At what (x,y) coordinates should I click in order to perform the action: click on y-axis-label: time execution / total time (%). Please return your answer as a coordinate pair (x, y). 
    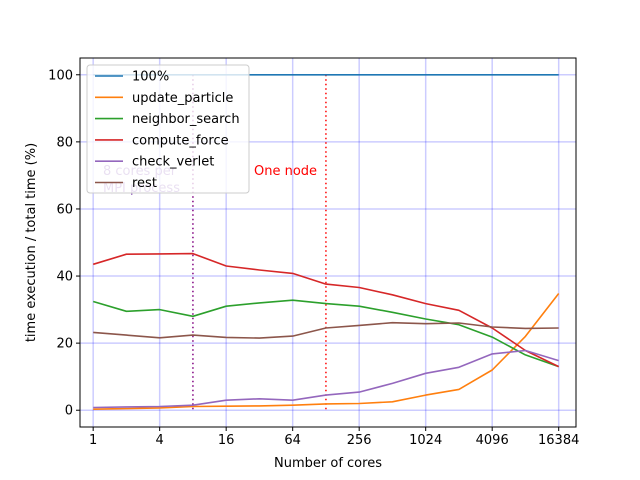
    Looking at the image, I should click on (31, 242).